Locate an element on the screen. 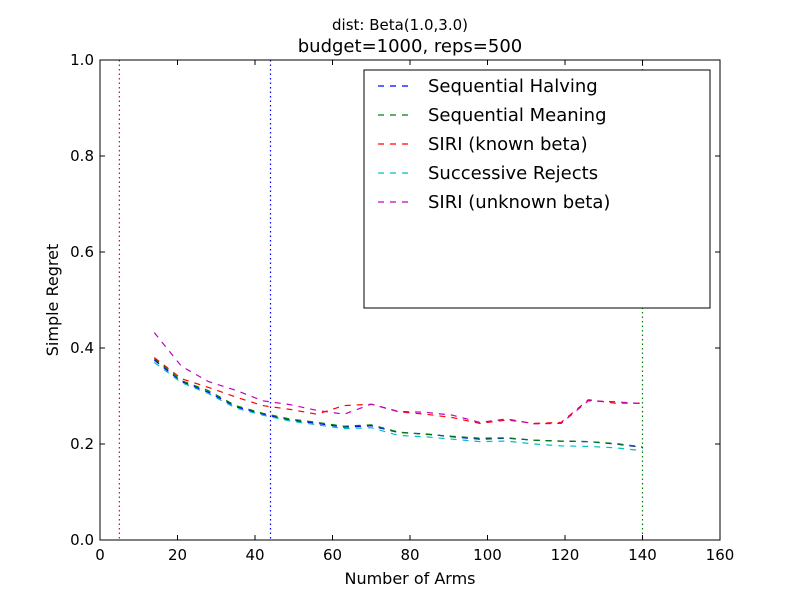  x-tick-label: 80 is located at coordinates (409, 555).